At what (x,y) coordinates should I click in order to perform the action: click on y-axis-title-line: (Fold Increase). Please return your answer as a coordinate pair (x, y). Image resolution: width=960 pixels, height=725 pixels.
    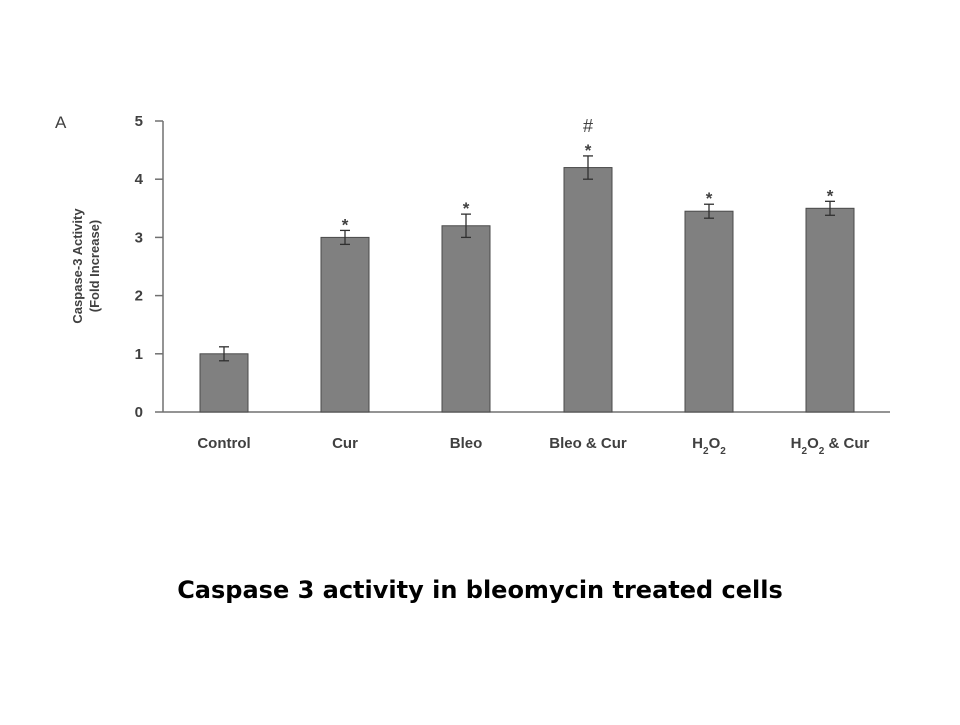
    Looking at the image, I should click on (94, 266).